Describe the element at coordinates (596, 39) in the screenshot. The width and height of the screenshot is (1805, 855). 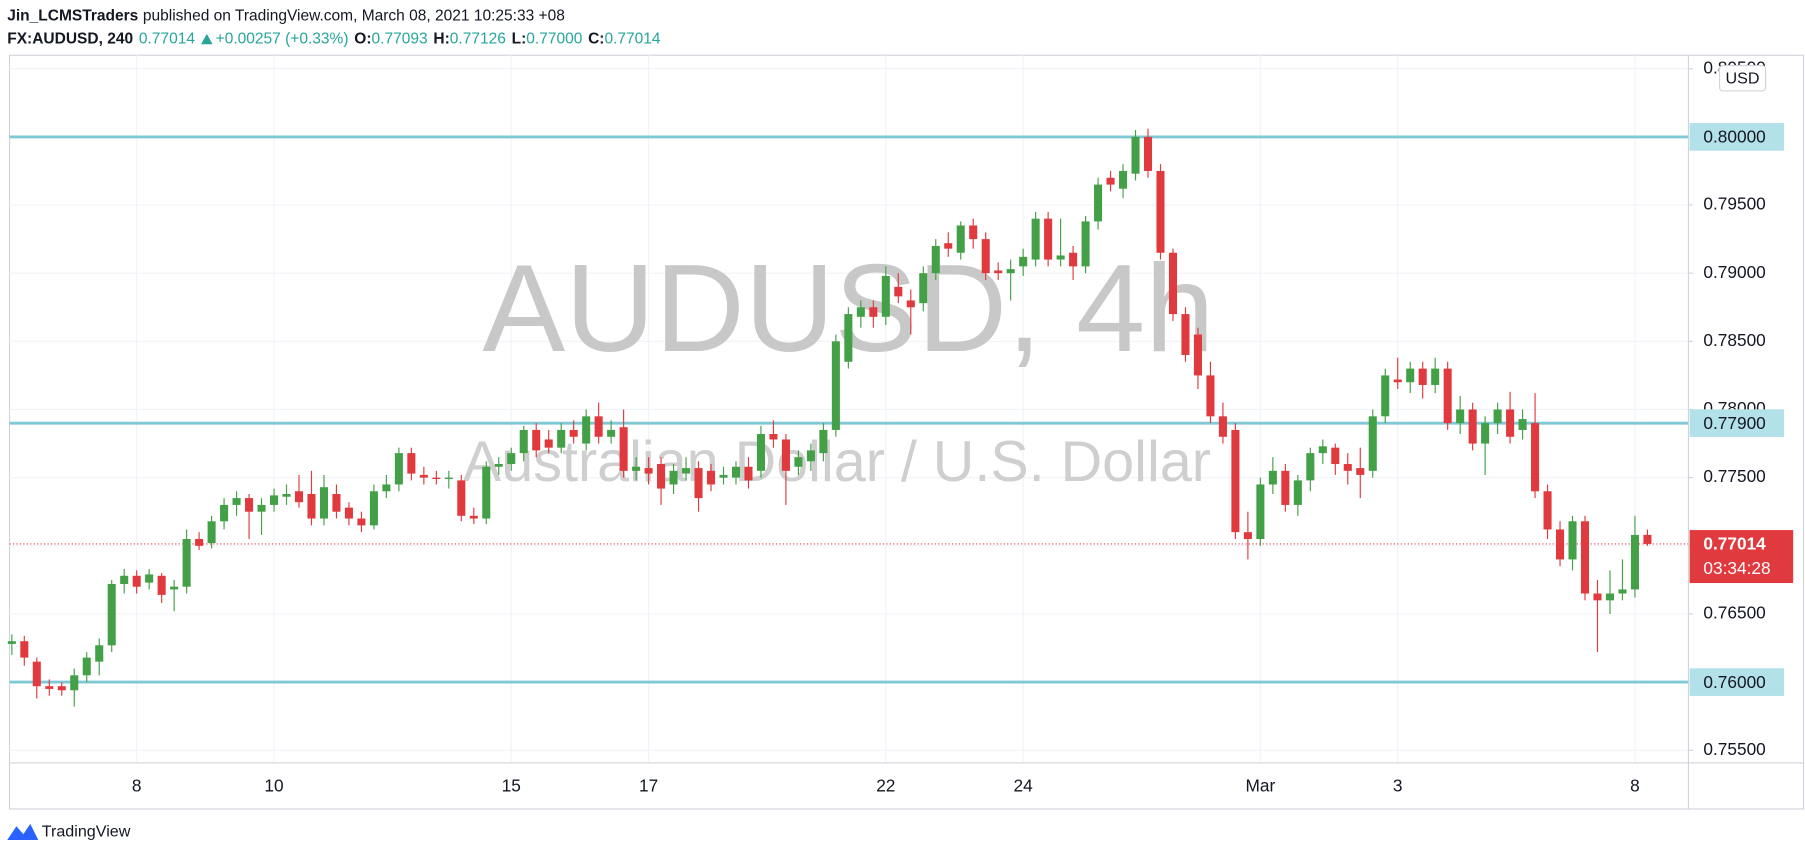
I see `ohlc-key: C:` at that location.